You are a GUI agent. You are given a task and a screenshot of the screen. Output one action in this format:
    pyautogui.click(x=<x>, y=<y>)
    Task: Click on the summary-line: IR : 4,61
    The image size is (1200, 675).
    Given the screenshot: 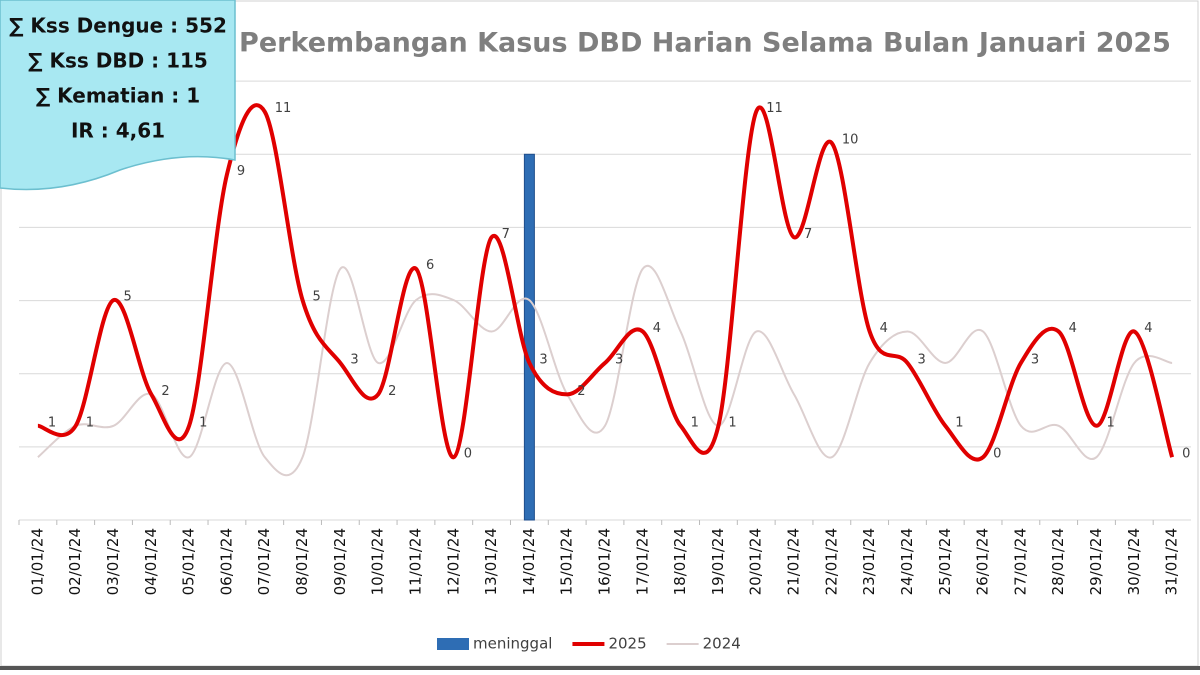 What is the action you would take?
    pyautogui.click(x=118, y=131)
    